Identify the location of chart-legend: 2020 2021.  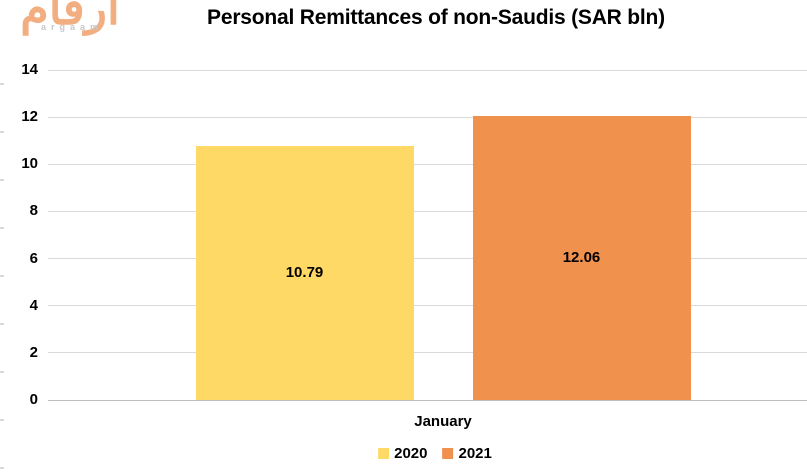
(435, 453).